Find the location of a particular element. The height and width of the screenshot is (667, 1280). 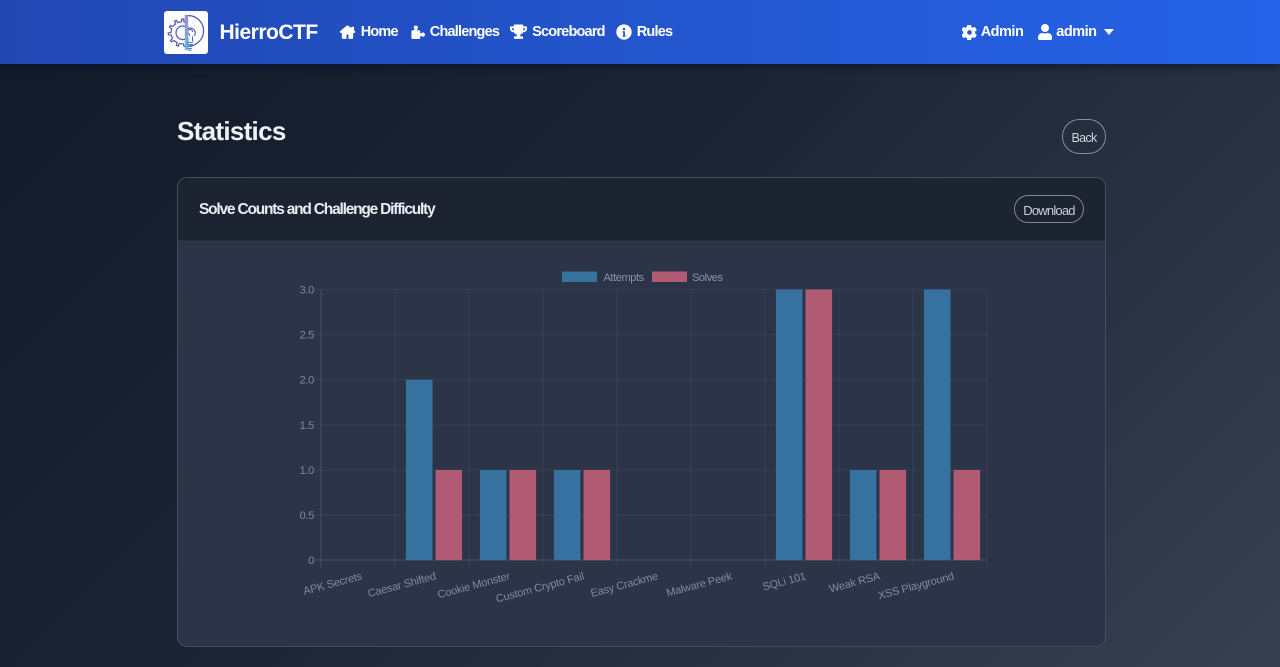

svg-text: Caesar Shifted is located at coordinates (402, 585).